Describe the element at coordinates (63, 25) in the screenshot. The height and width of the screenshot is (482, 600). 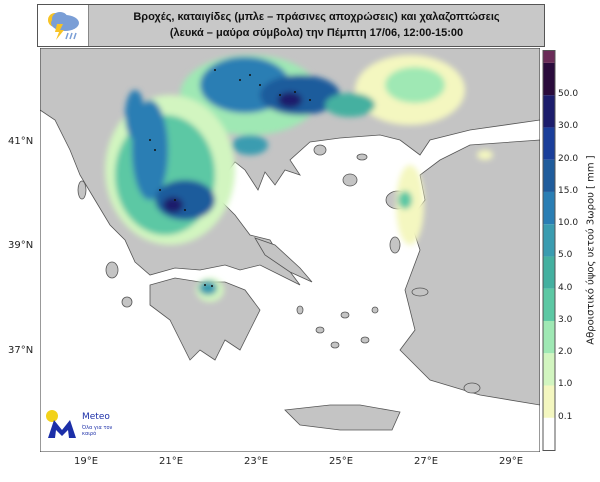
I see `storm-cloud-icon` at that location.